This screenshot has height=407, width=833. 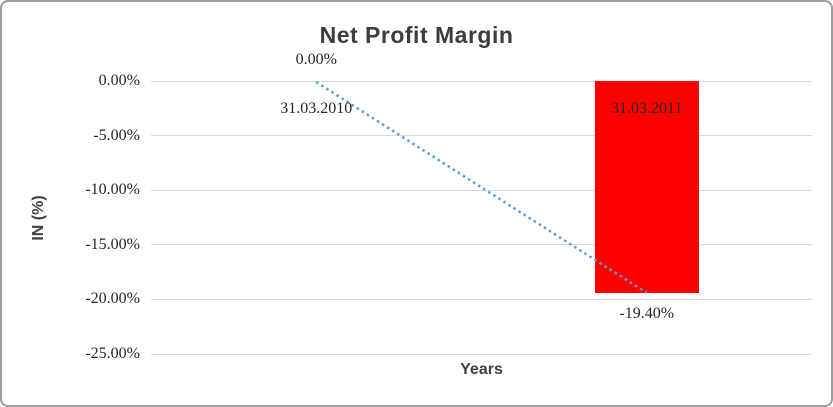 What do you see at coordinates (112, 244) in the screenshot?
I see `y-axis-tick-label: -15.00%` at bounding box center [112, 244].